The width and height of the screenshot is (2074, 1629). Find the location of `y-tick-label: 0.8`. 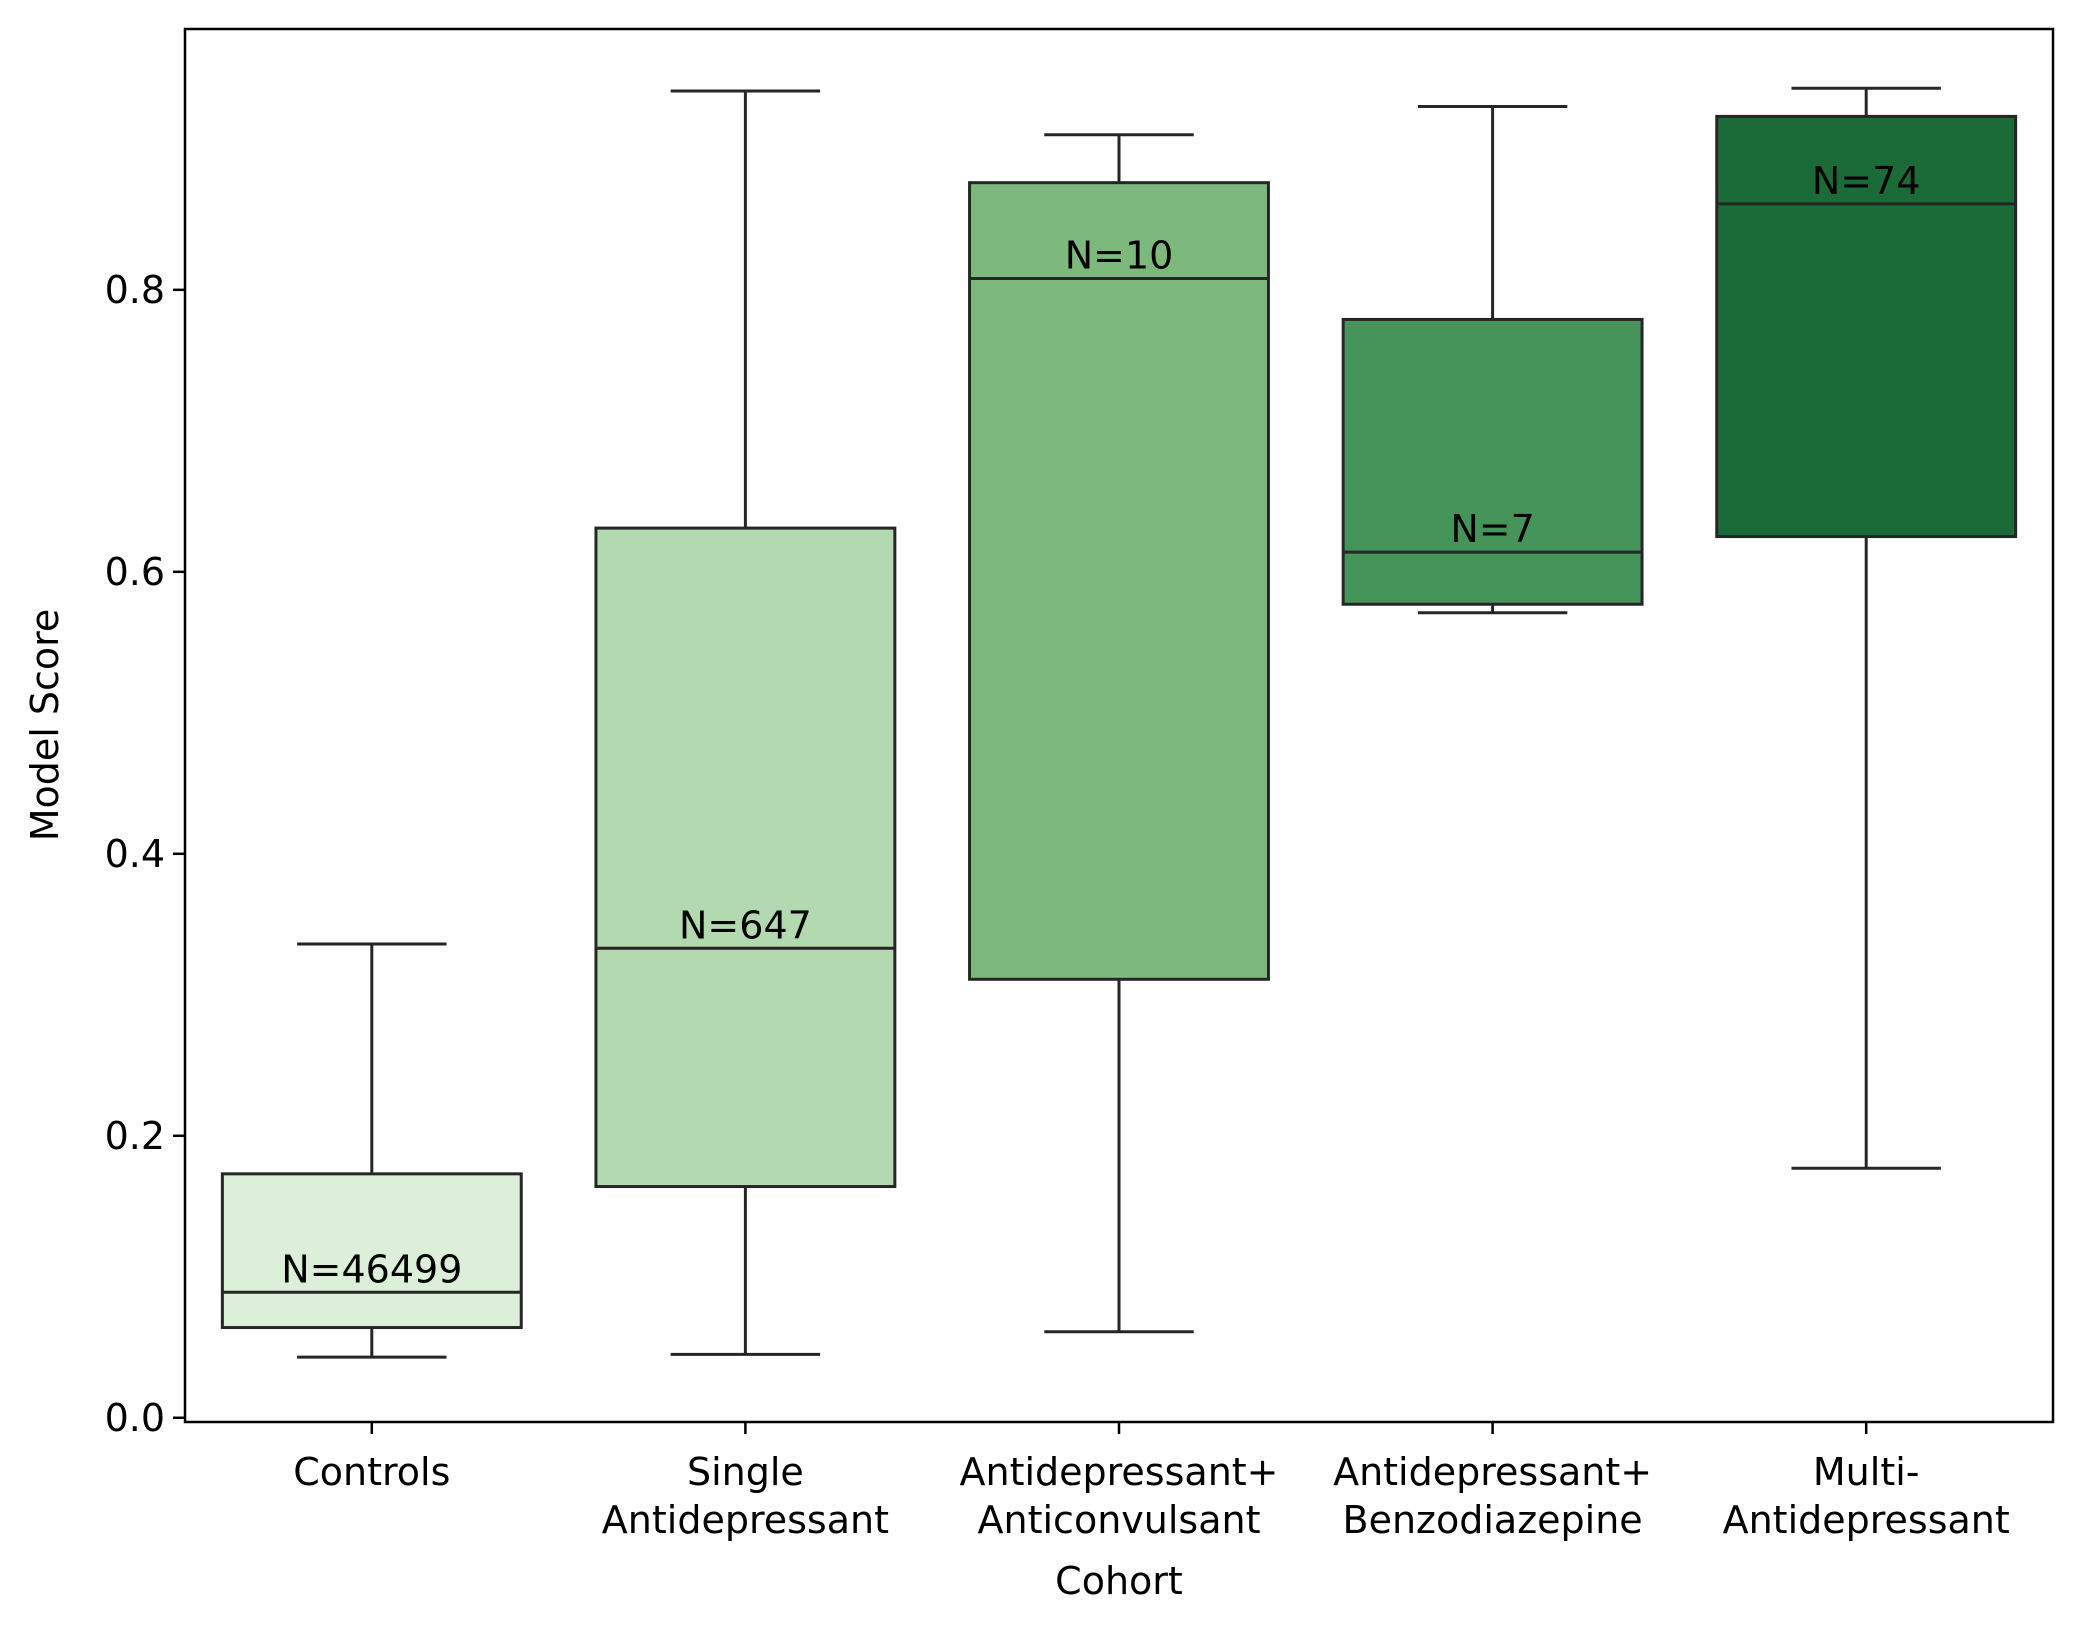

y-tick-label: 0.8 is located at coordinates (135, 290).